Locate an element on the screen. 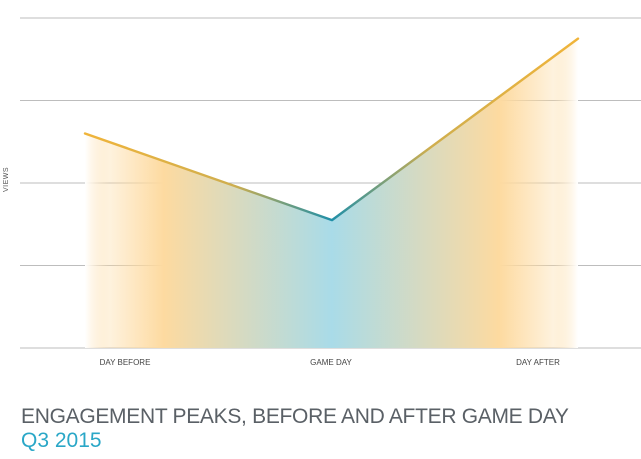 Image resolution: width=641 pixels, height=459 pixels. x-tick-label: GAME DAY is located at coordinates (331, 362).